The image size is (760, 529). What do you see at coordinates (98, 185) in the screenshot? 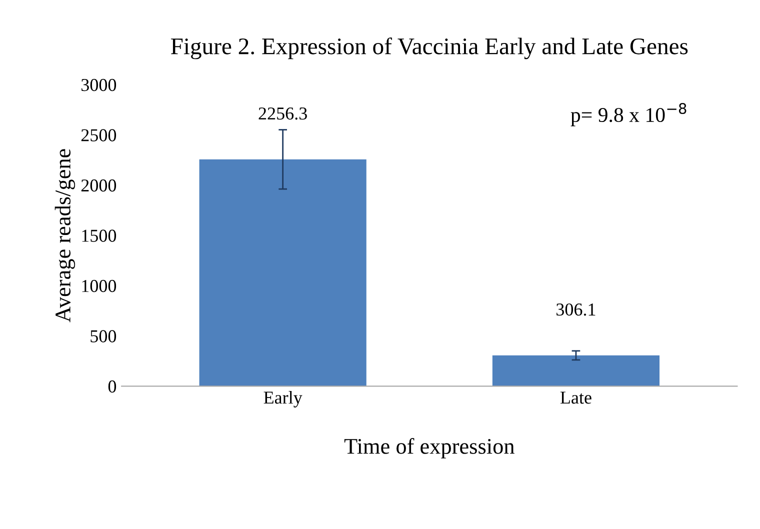
I see `y-tick-label: 2000` at bounding box center [98, 185].